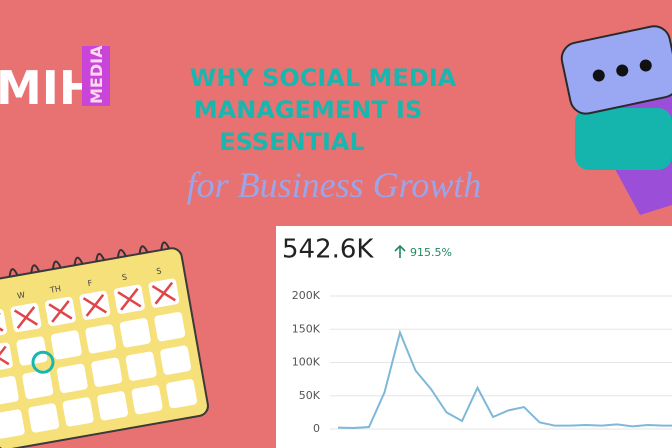  What do you see at coordinates (400, 251) in the screenshot?
I see `up-arrow` at bounding box center [400, 251].